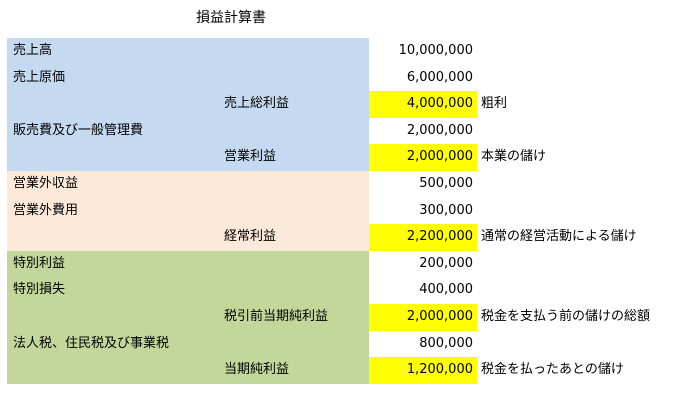 The width and height of the screenshot is (700, 405). Describe the element at coordinates (423, 104) in the screenshot. I see `subtotal-value: 4,000,000` at that location.